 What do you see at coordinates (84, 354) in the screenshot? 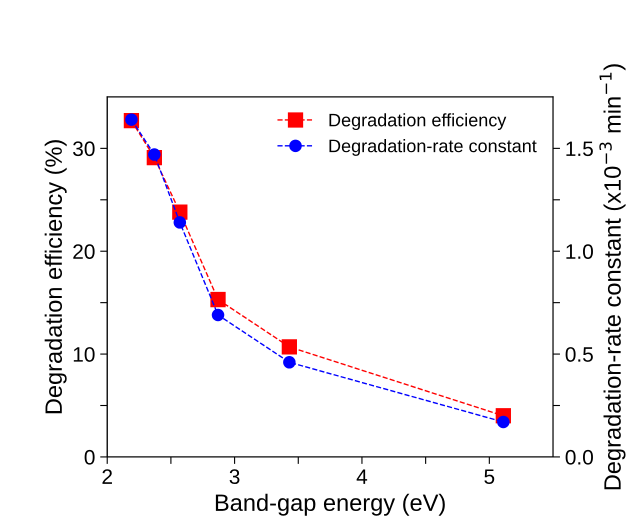
I see `y-tick-label: 10` at bounding box center [84, 354].